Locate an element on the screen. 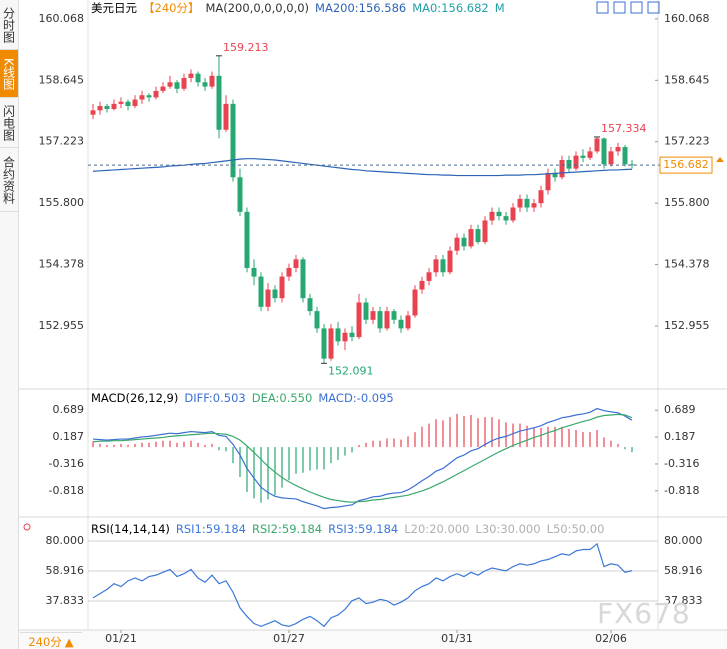 Image resolution: width=727 pixels, height=649 pixels. legend-item: M is located at coordinates (499, 8).